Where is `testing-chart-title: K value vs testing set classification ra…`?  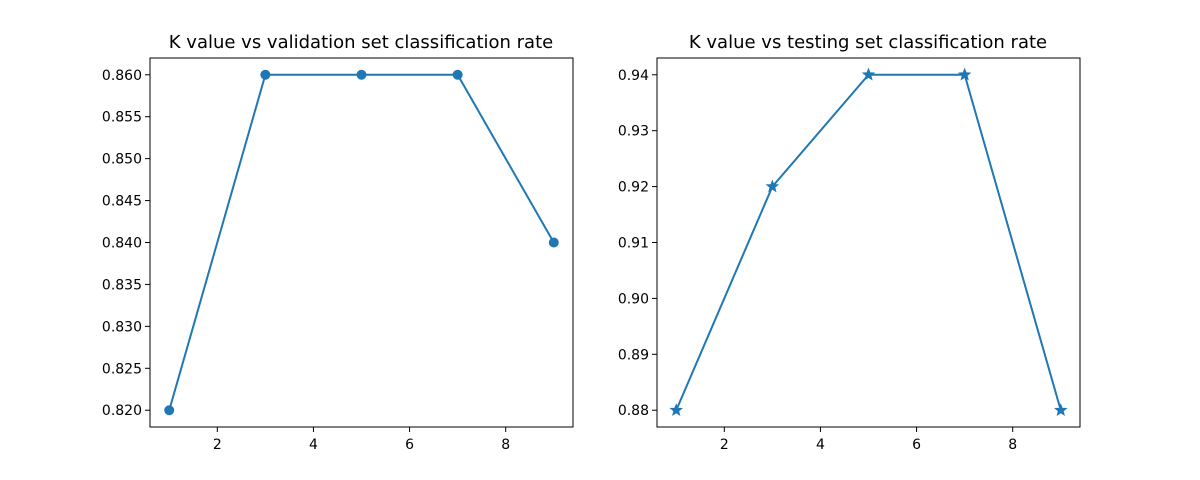 testing-chart-title: K value vs testing set classification ra… is located at coordinates (868, 42).